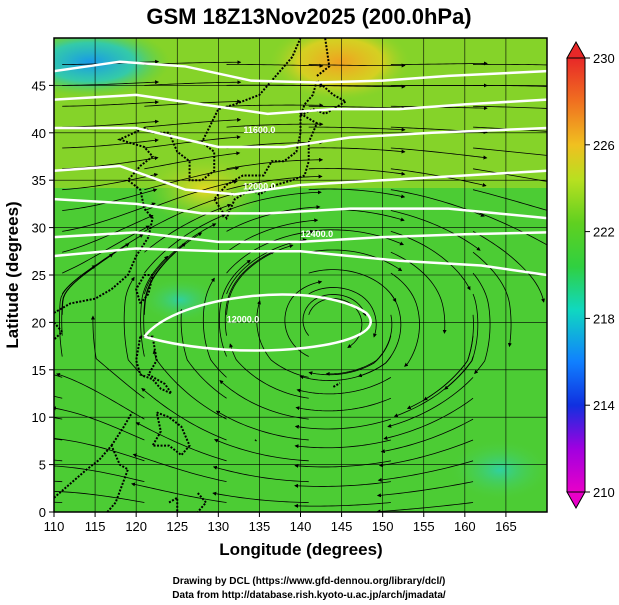  I want to click on y-tick-label: 15, so click(39, 370).